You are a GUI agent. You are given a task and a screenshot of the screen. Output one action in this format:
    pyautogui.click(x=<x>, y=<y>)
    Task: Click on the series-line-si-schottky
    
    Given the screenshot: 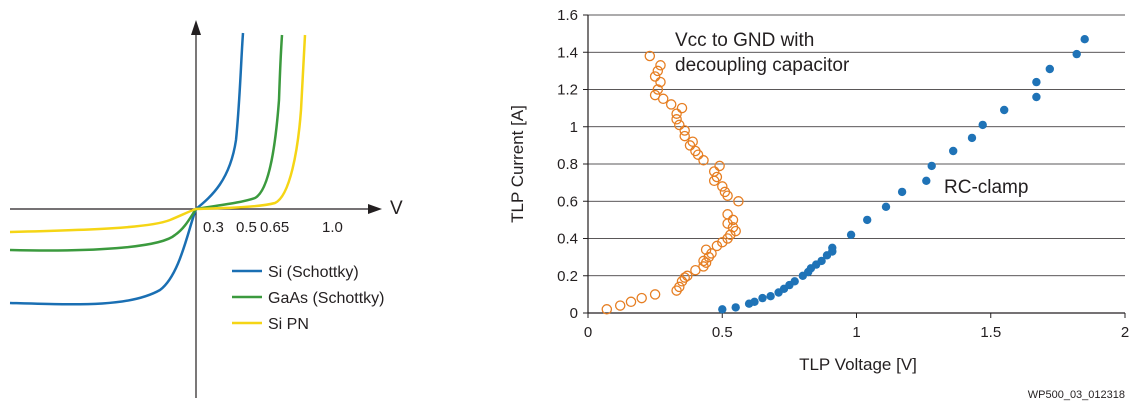 What is the action you would take?
    pyautogui.click(x=127, y=169)
    